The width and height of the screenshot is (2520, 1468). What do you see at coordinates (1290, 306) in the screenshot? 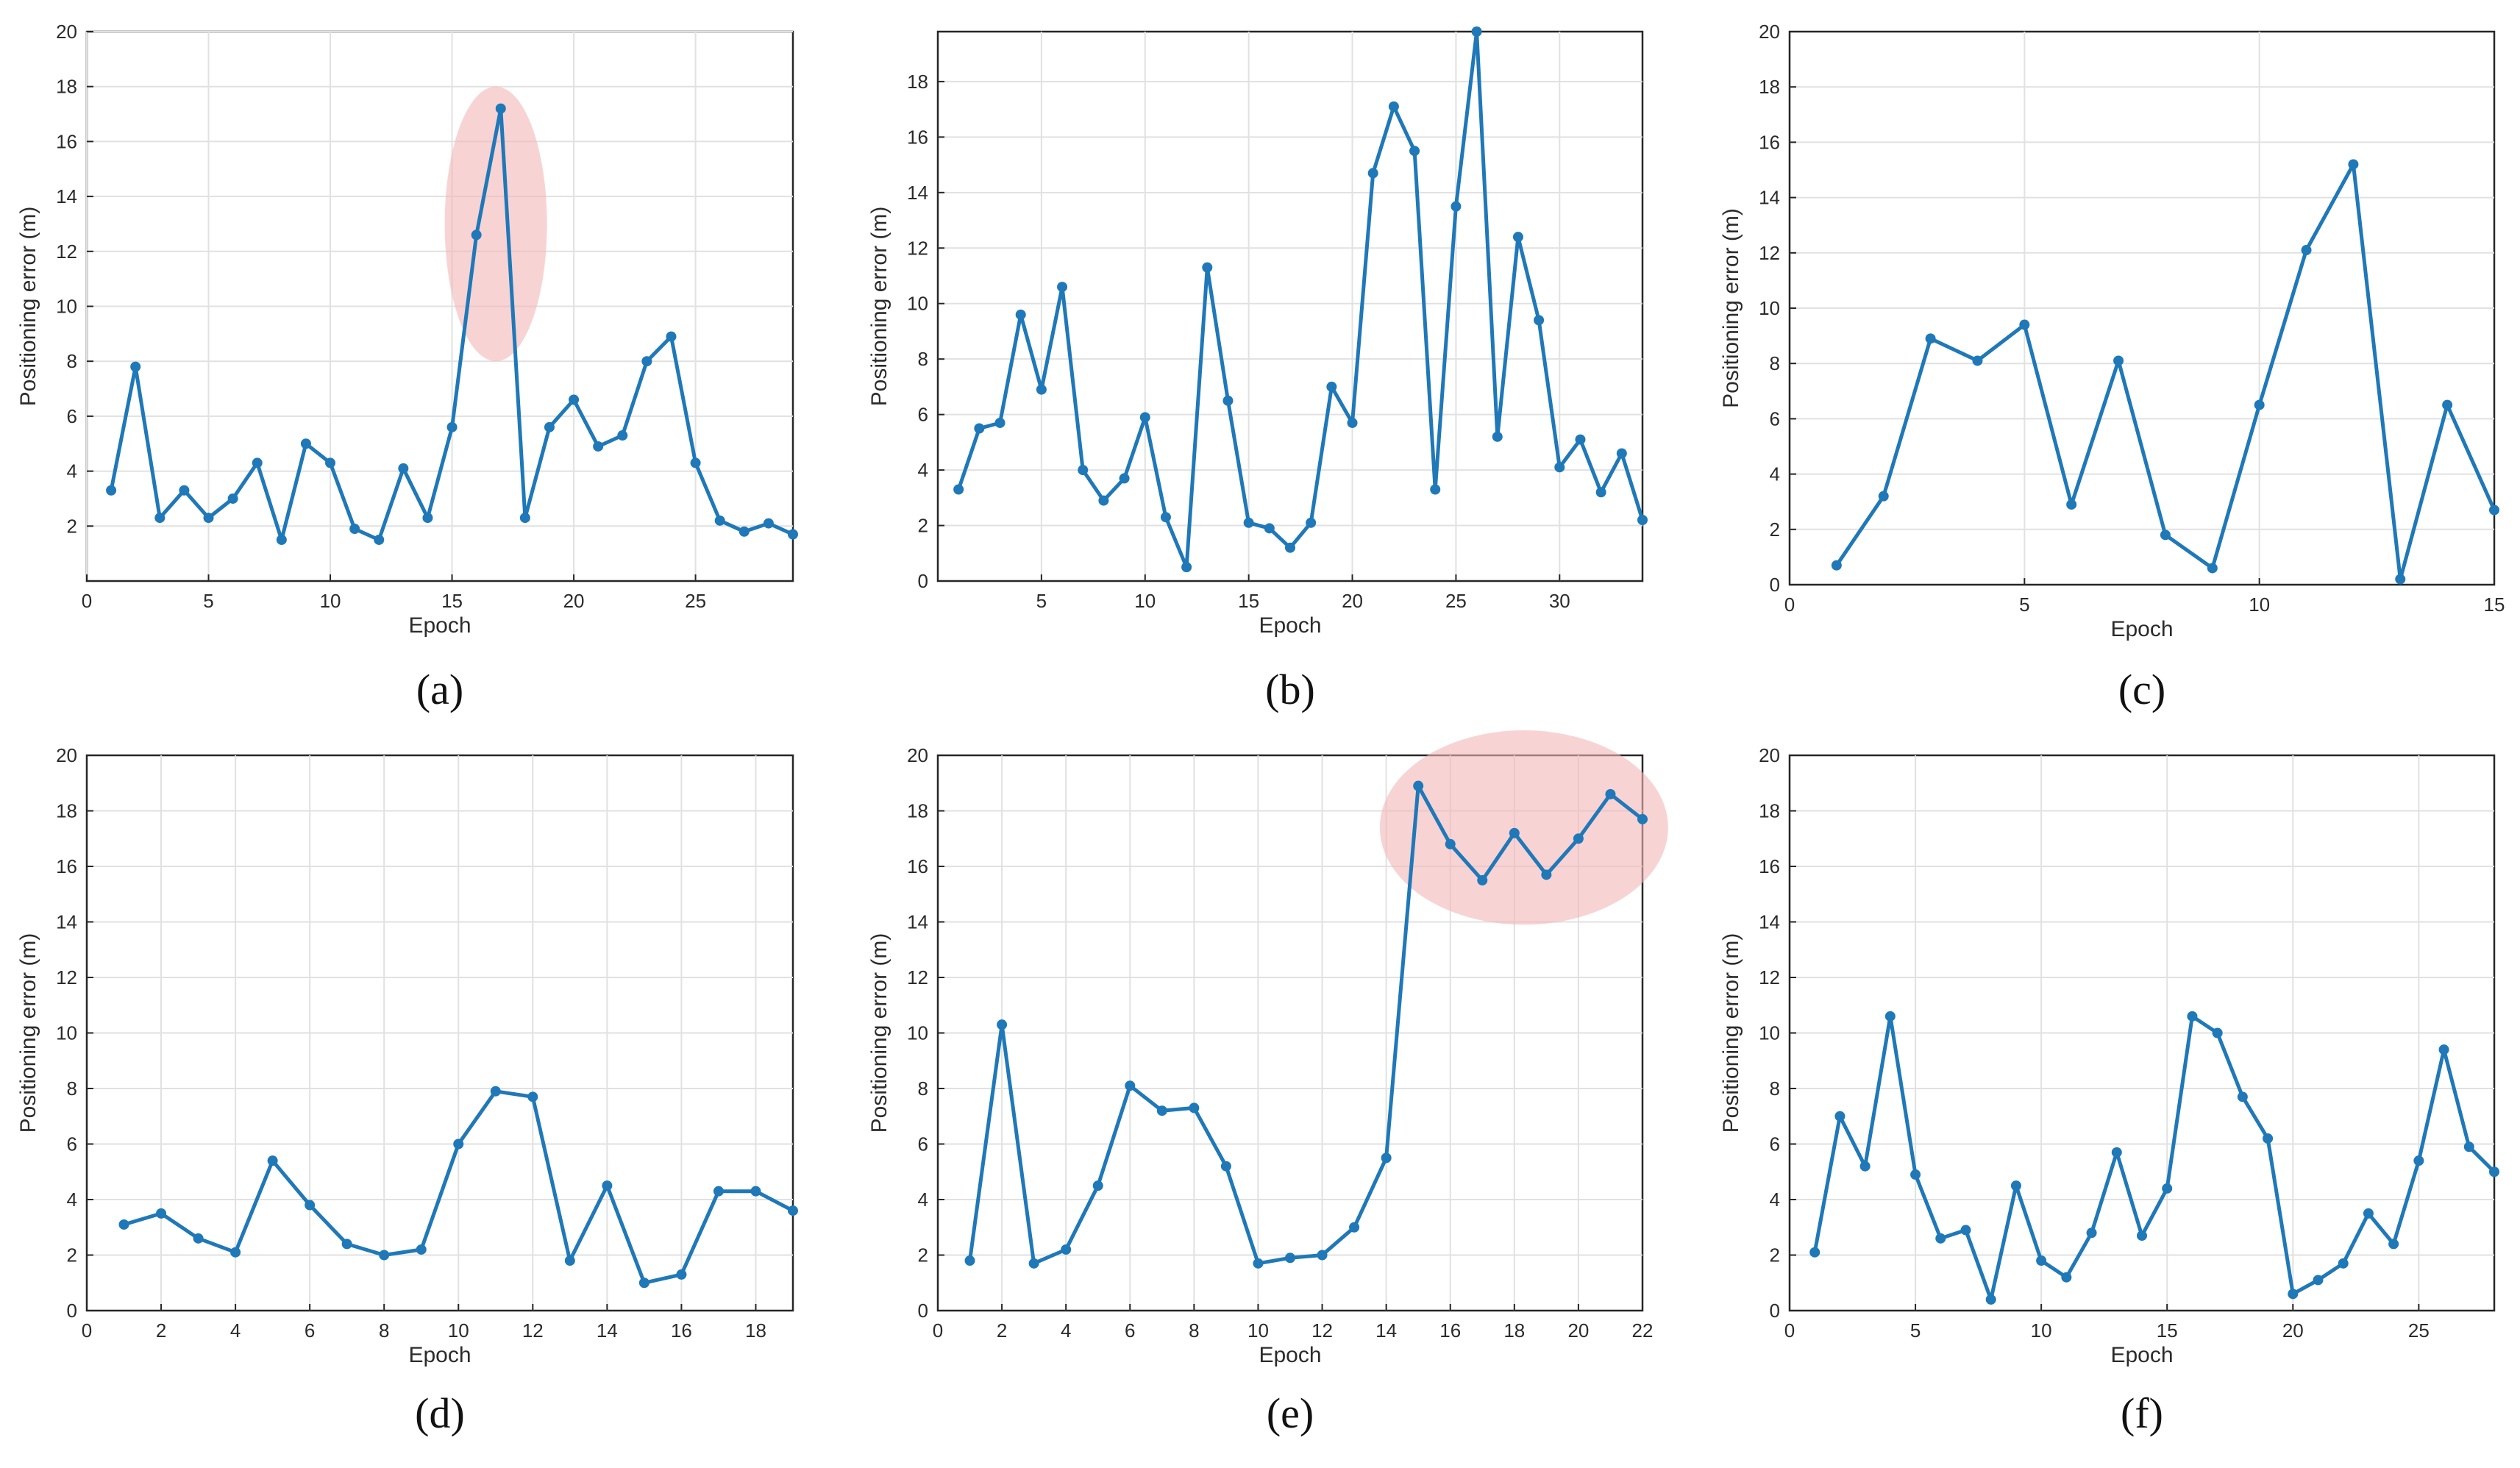
I see `plot-area` at bounding box center [1290, 306].